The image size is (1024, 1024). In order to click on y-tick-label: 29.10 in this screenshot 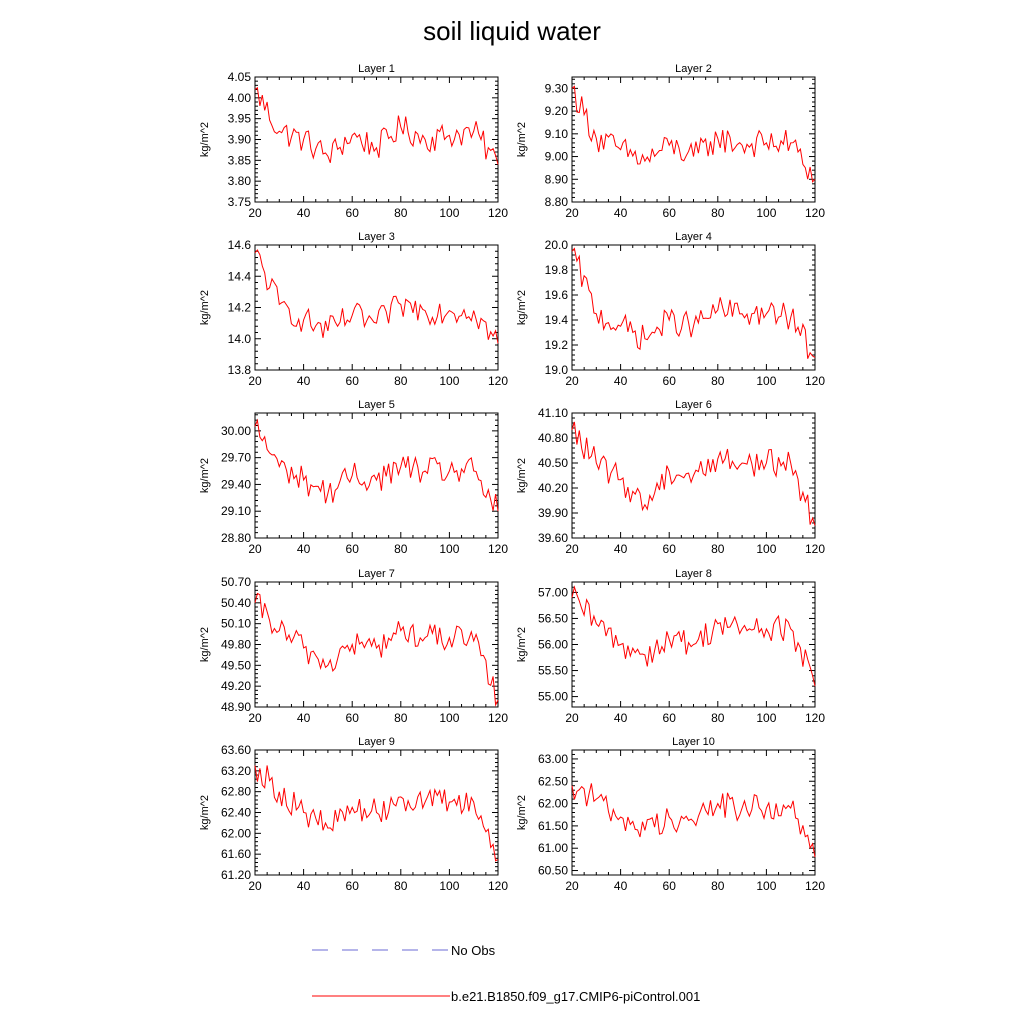, I will do `click(236, 511)`.